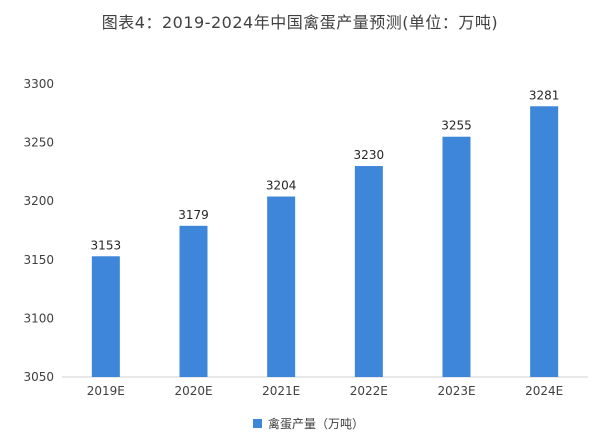 Image resolution: width=600 pixels, height=440 pixels. I want to click on y-tick-label: 3300, so click(38, 84).